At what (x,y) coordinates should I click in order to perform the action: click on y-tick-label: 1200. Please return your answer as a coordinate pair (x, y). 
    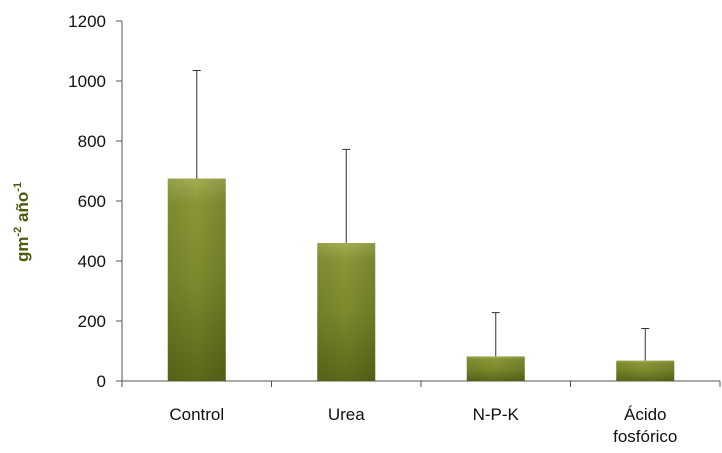
    Looking at the image, I should click on (87, 21).